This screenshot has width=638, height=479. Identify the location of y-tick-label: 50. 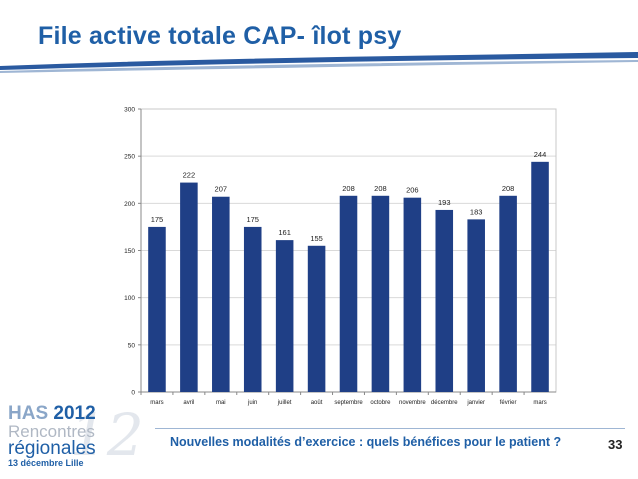
(132, 345).